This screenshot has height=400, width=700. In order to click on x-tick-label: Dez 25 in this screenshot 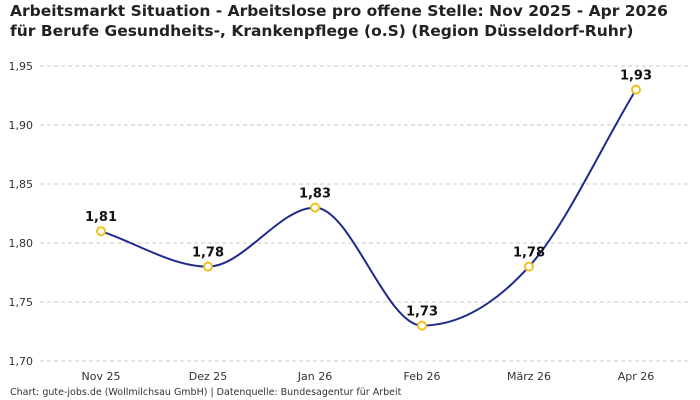, I will do `click(208, 376)`.